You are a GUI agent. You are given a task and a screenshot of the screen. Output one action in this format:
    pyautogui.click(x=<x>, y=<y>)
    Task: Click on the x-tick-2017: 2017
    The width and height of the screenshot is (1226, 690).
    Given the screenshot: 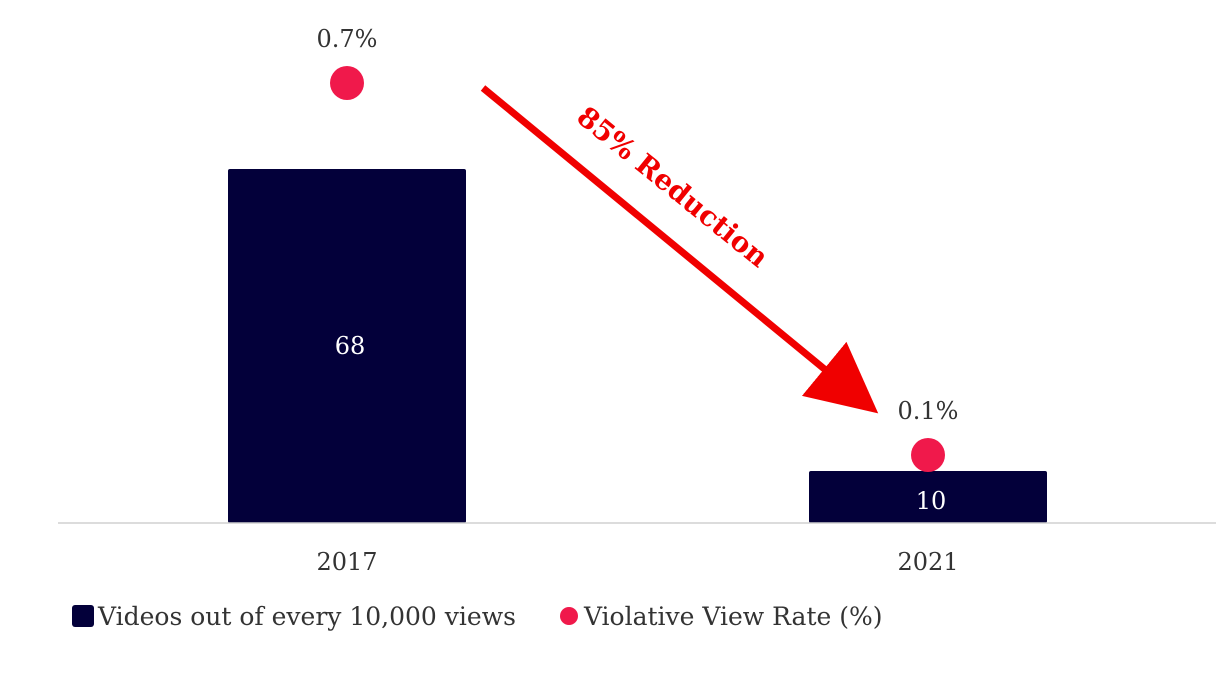 What is the action you would take?
    pyautogui.click(x=346, y=562)
    